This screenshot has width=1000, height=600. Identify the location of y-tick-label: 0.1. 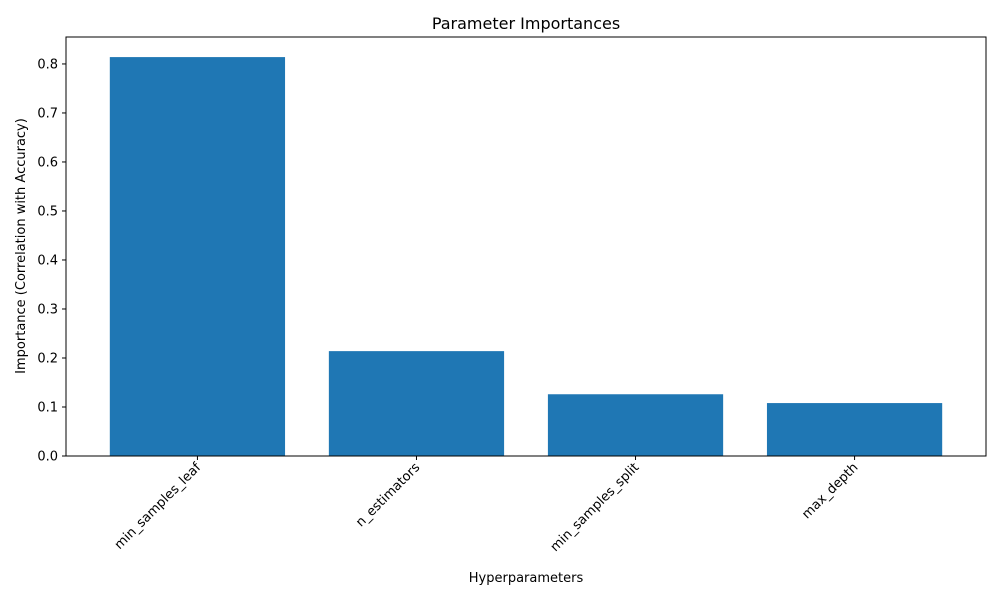
(47, 407).